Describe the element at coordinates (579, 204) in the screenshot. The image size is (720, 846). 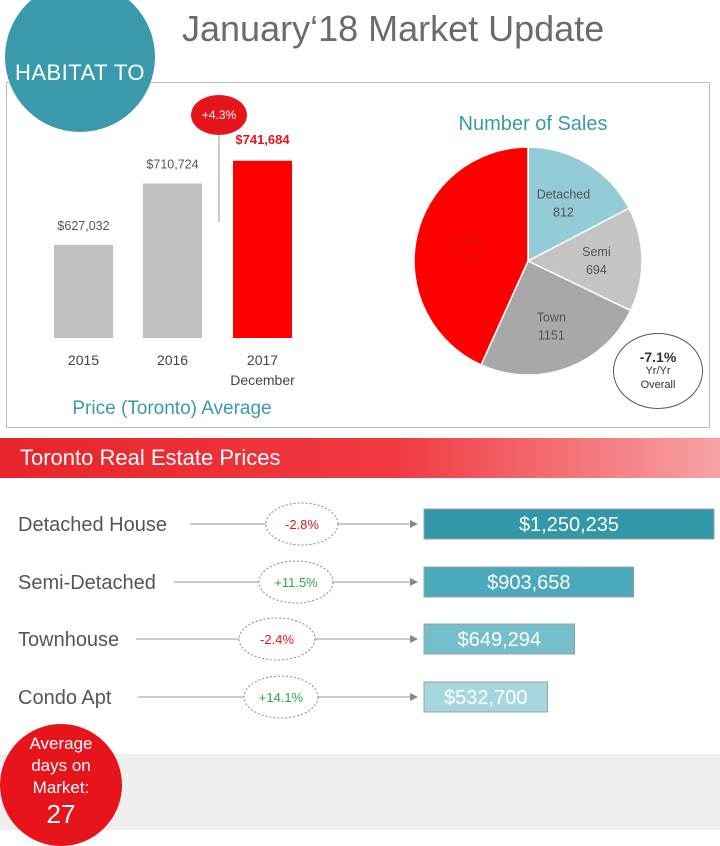
I see `pie-slice-detached` at that location.